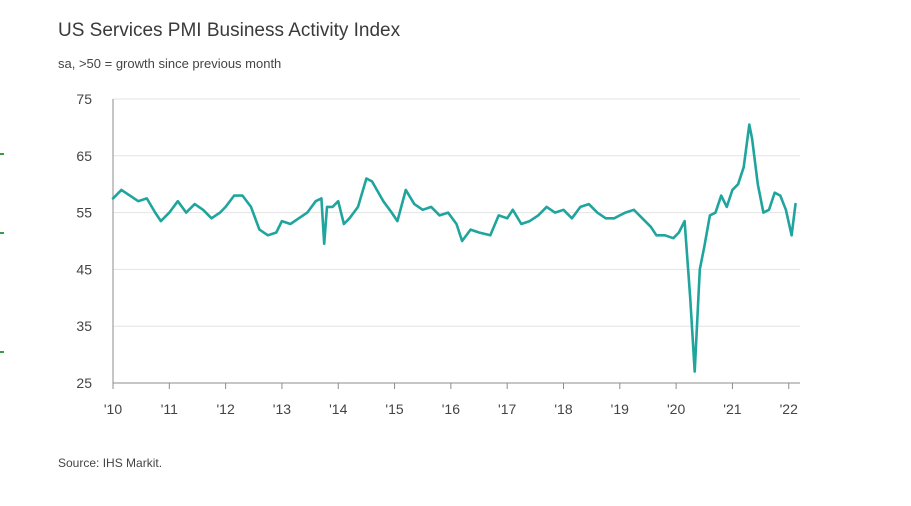 The height and width of the screenshot is (506, 911). What do you see at coordinates (394, 409) in the screenshot?
I see `x-tick-label: '15` at bounding box center [394, 409].